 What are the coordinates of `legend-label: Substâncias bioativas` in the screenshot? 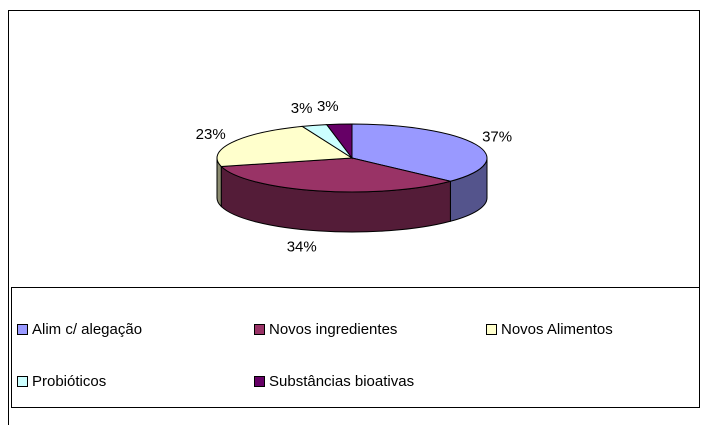 It's located at (341, 381).